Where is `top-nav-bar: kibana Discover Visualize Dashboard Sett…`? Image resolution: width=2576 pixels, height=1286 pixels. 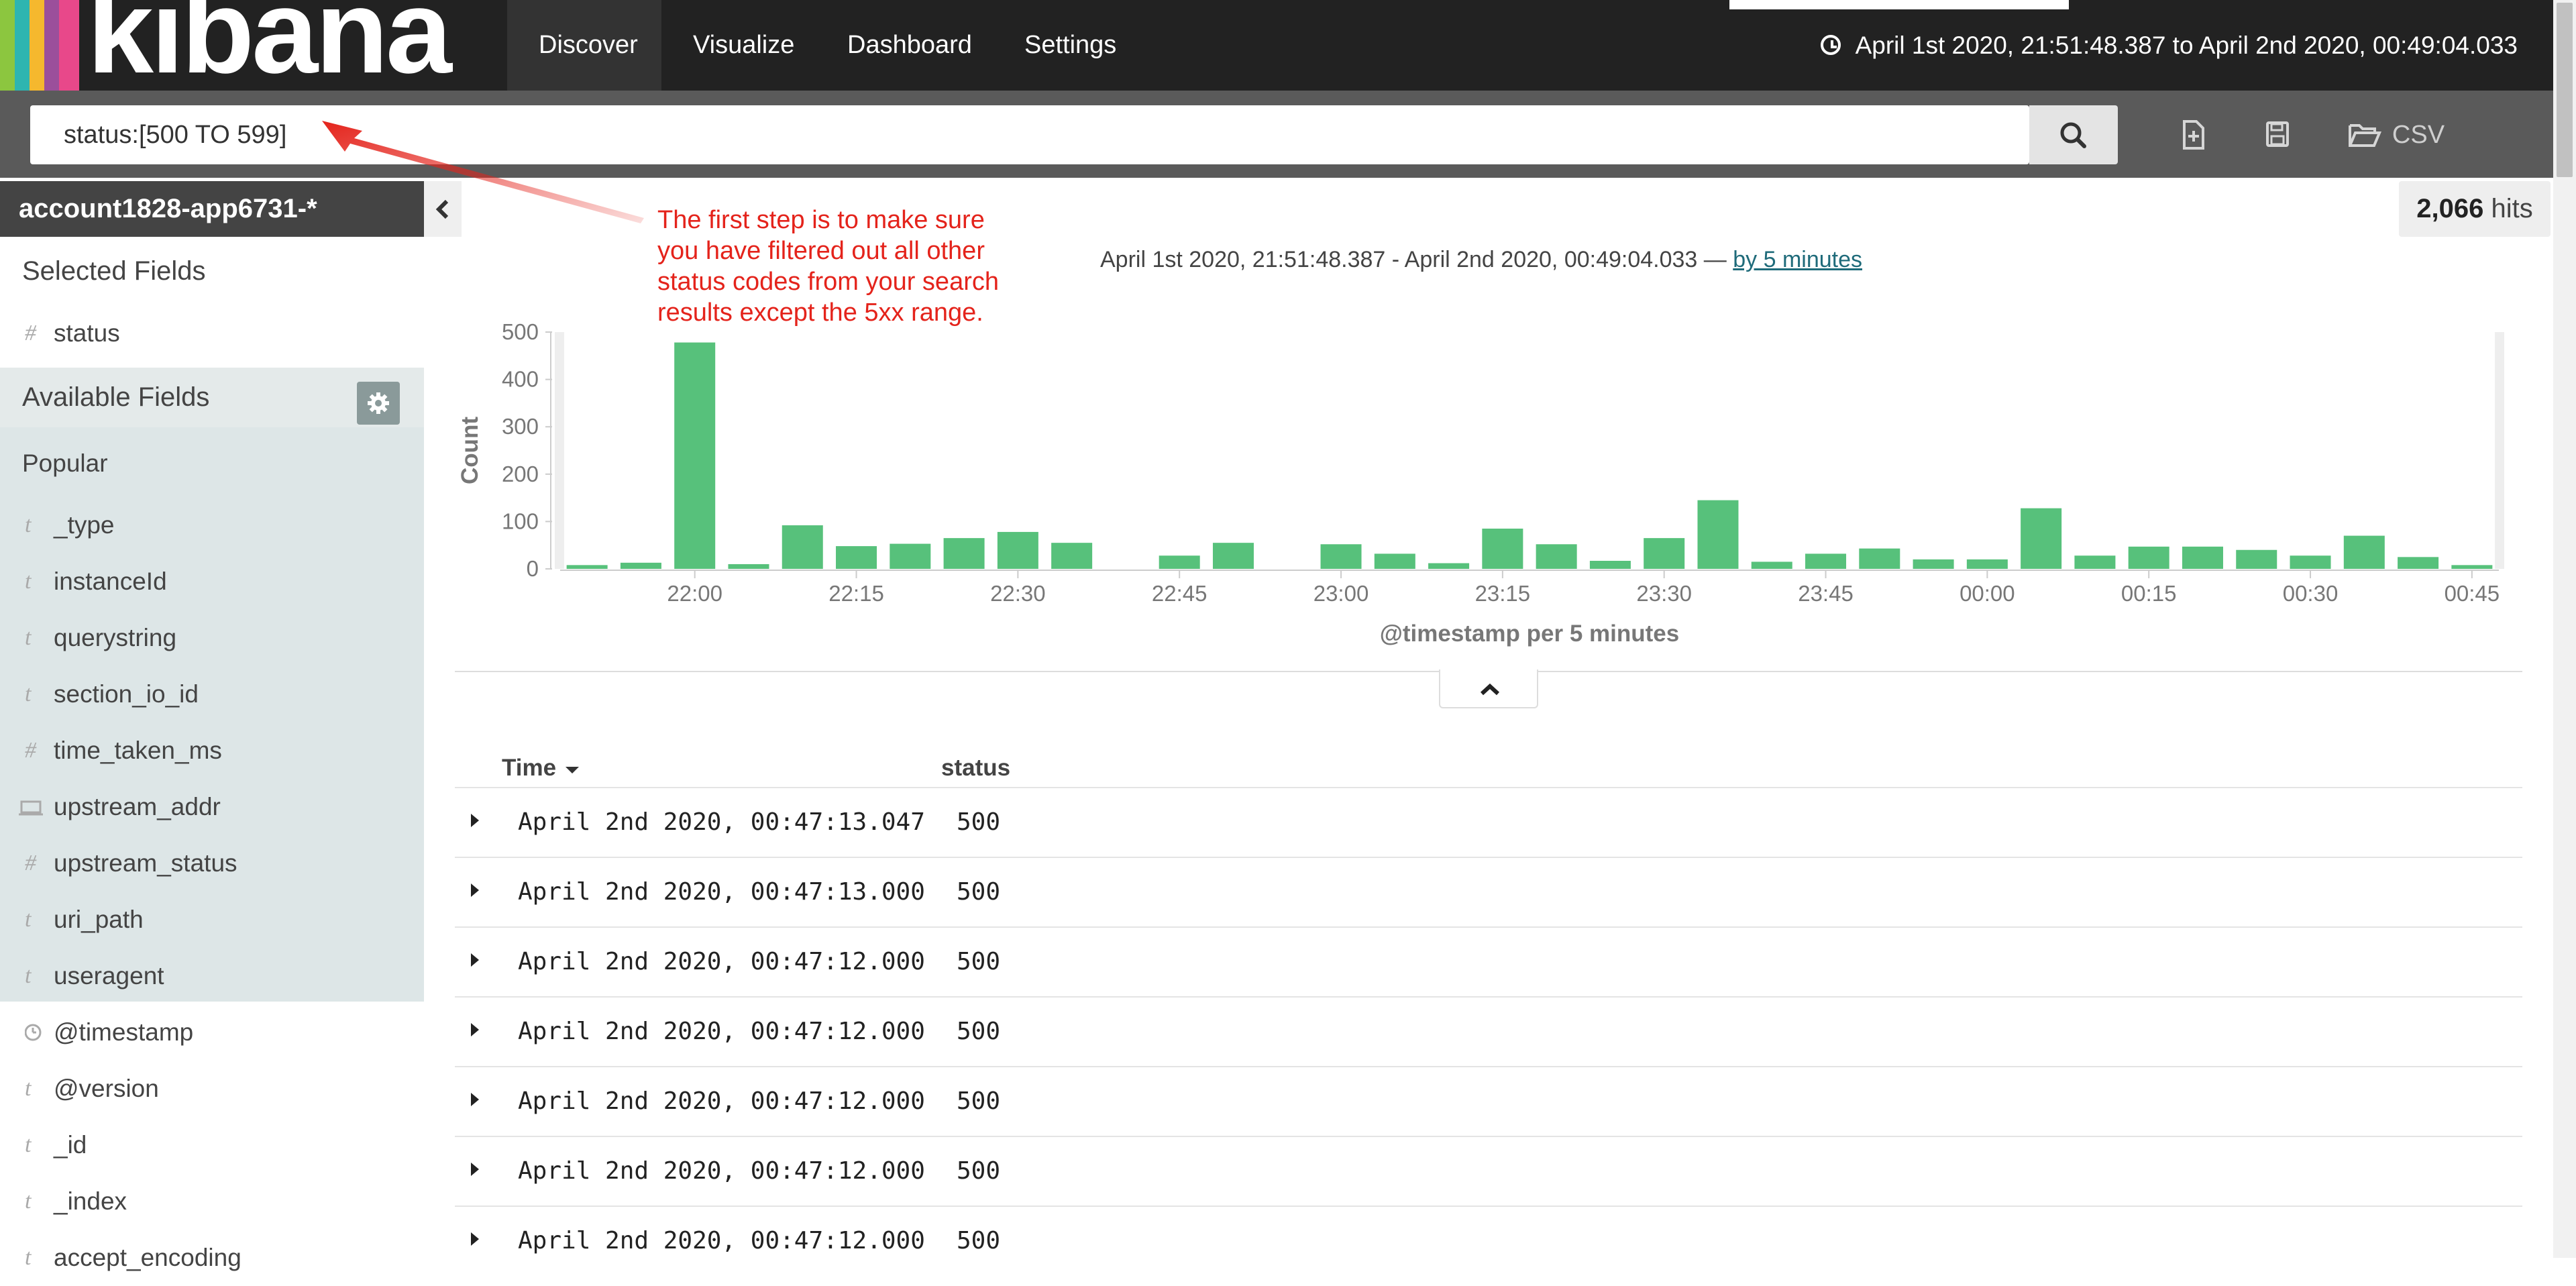 top-nav-bar: kibana Discover Visualize Dashboard Sett… is located at coordinates (1276, 45).